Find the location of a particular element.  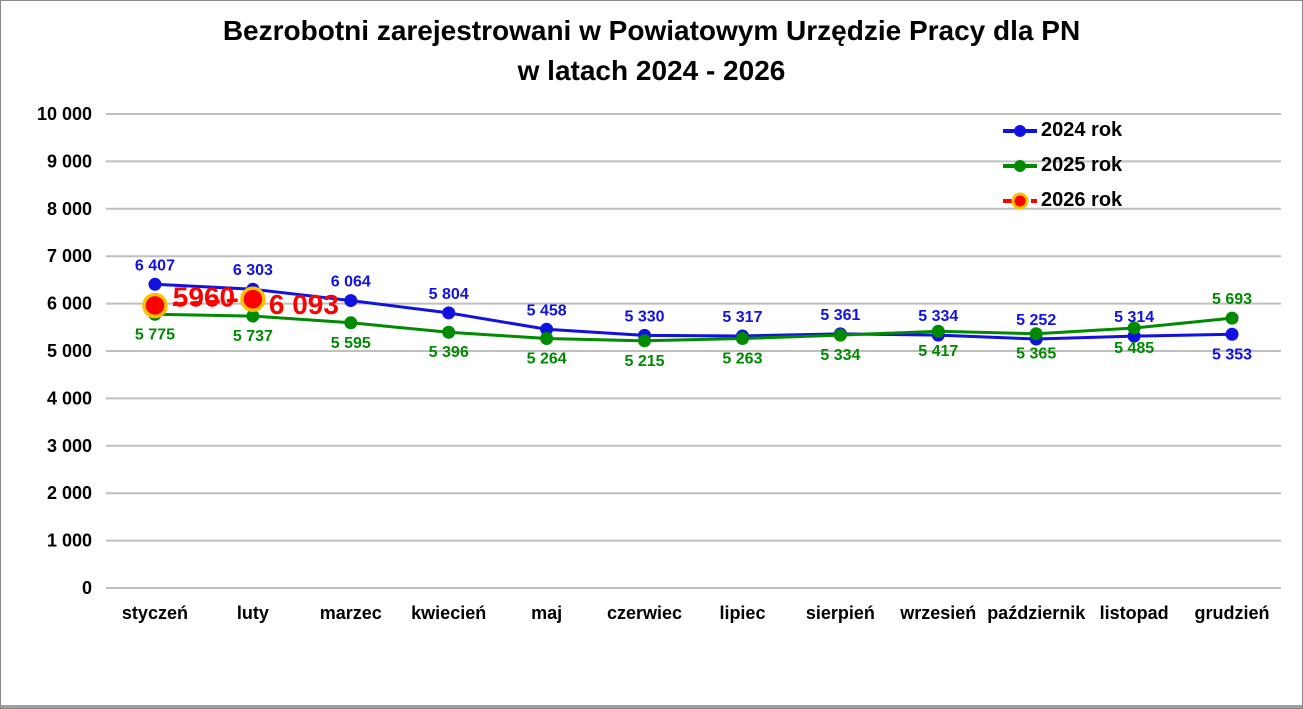

y-tick-label: 7 000 is located at coordinates (69, 256).